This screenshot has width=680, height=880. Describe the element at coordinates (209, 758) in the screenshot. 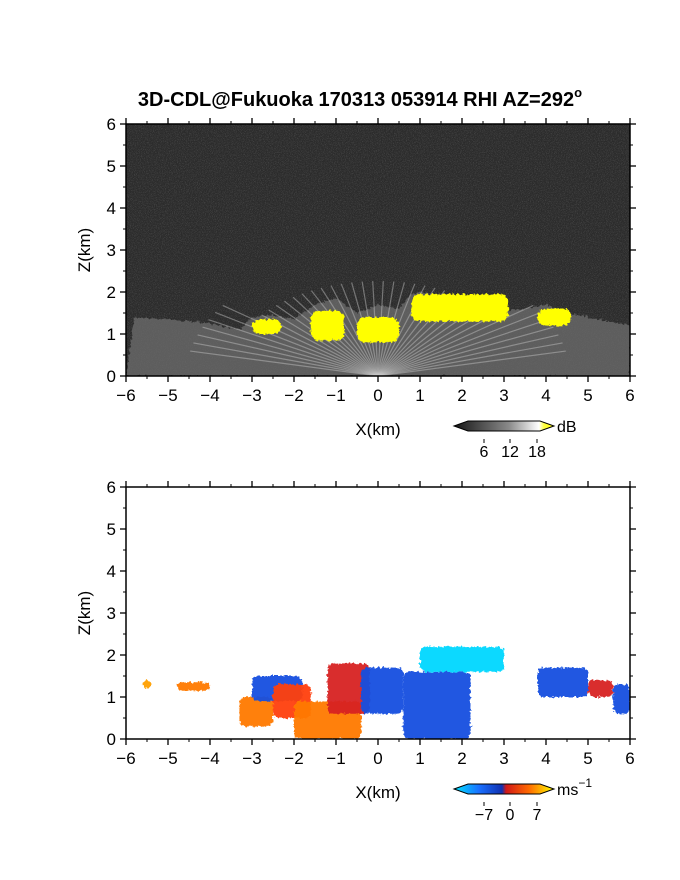

I see `velocity-x-tick-label: −4` at that location.